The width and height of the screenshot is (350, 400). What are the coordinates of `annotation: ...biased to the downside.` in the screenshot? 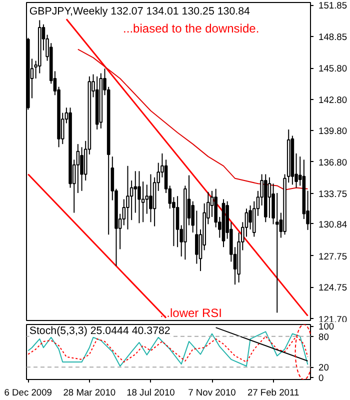 It's located at (191, 29).